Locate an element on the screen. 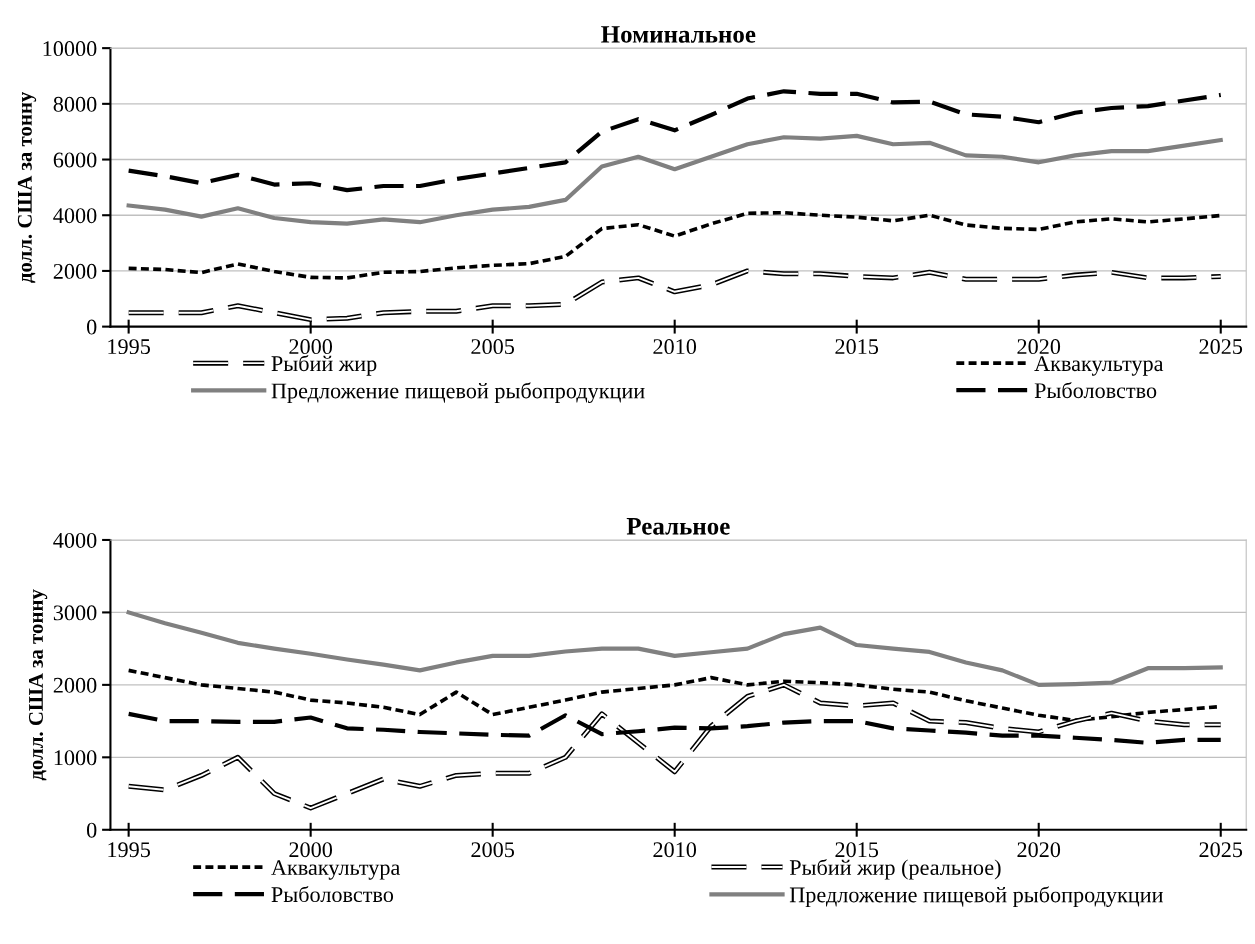 This screenshot has height=944, width=1255. chart-title: Номинальное is located at coordinates (678, 34).